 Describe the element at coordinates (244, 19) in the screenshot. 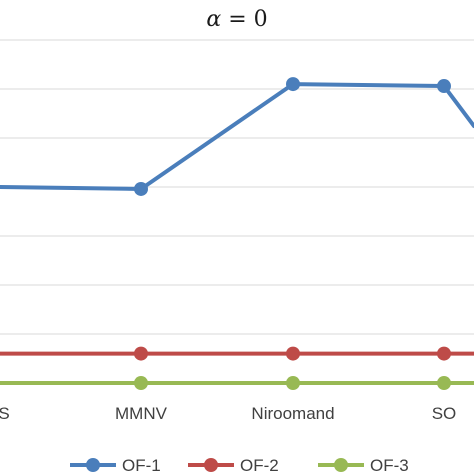

I see `chart-title-rest: = 0` at that location.